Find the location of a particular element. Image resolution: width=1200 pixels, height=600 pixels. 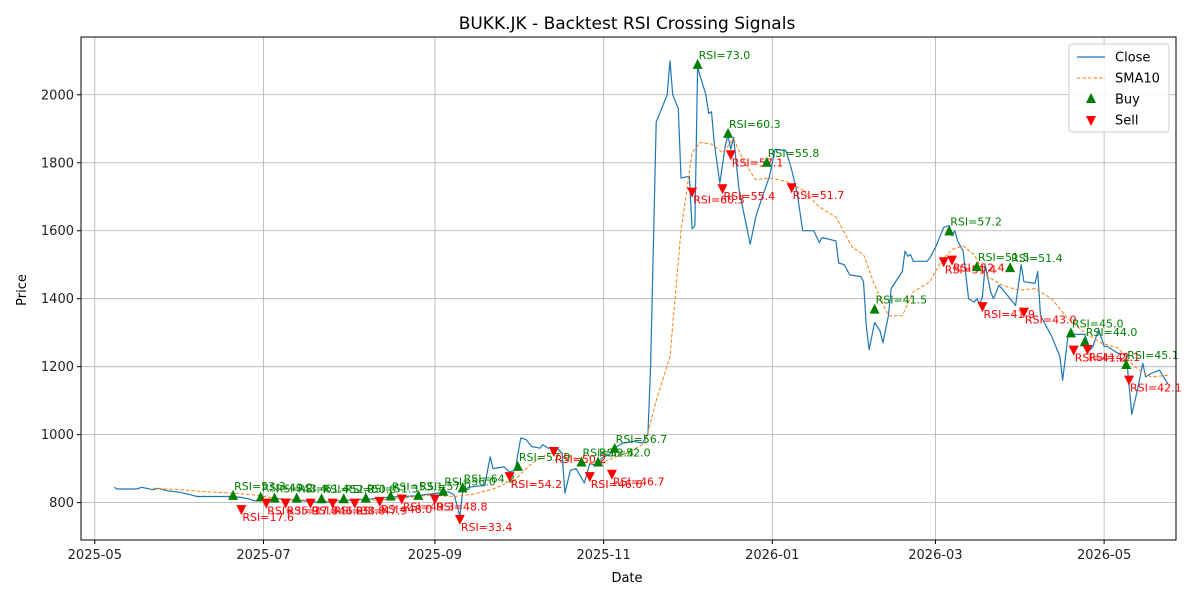

y-axis-ticks: 800 1000 1200 1400 1600 1800 2000 is located at coordinates (61, 299).